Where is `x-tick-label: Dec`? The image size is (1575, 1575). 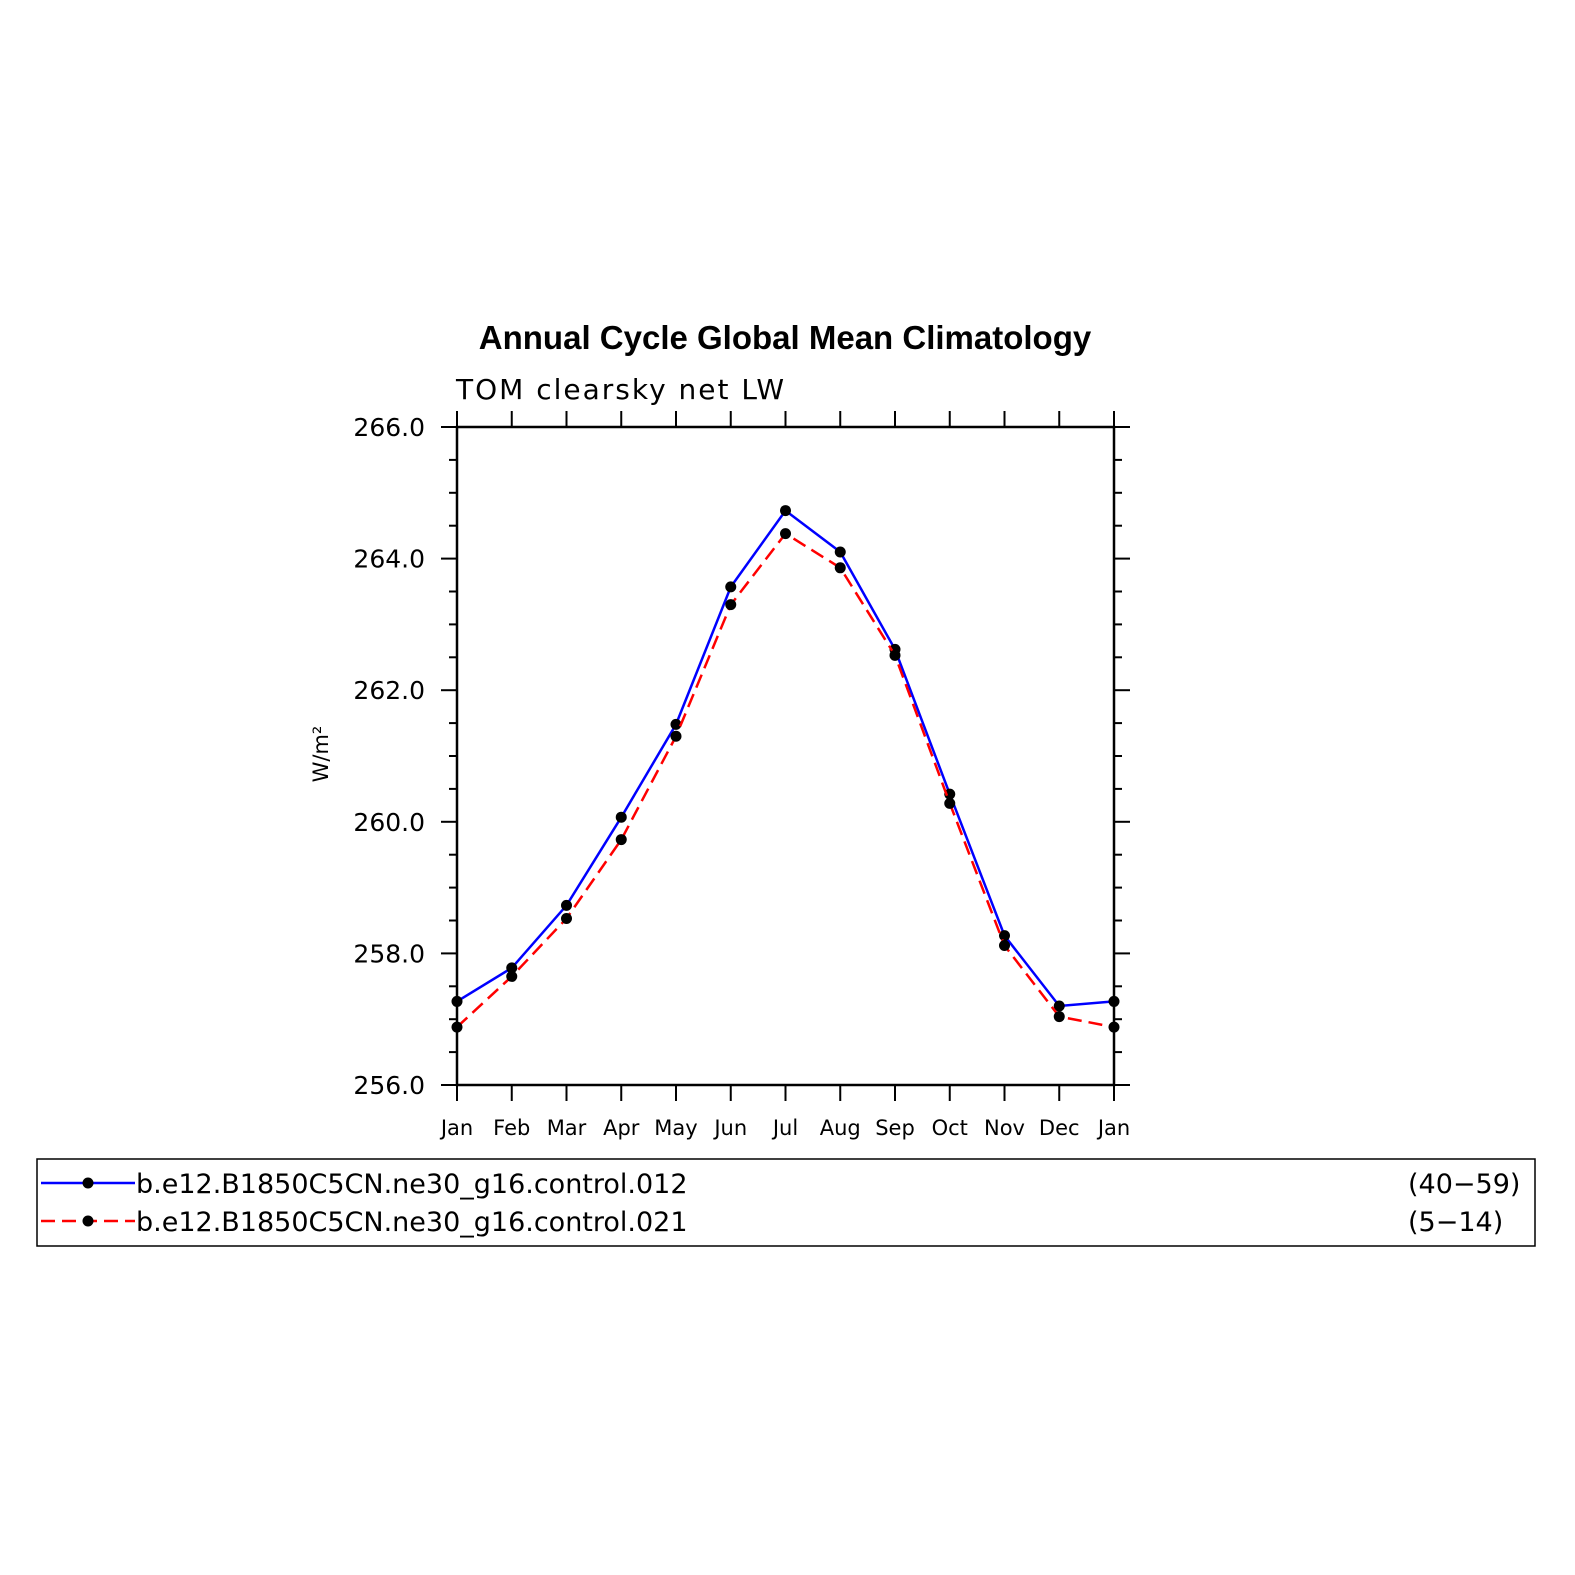
x-tick-label: Dec is located at coordinates (1059, 1128).